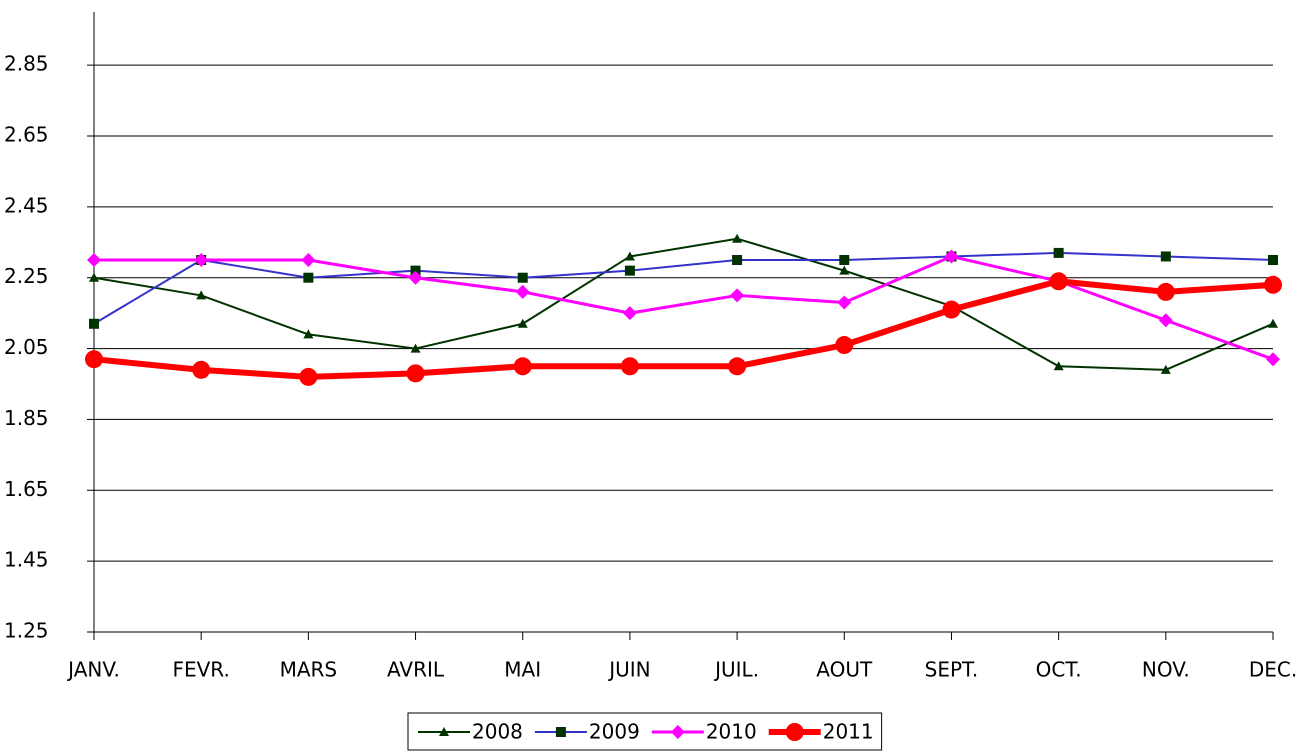 The image size is (1306, 751). What do you see at coordinates (736, 670) in the screenshot?
I see `x-tick-label: JUIL.` at bounding box center [736, 670].